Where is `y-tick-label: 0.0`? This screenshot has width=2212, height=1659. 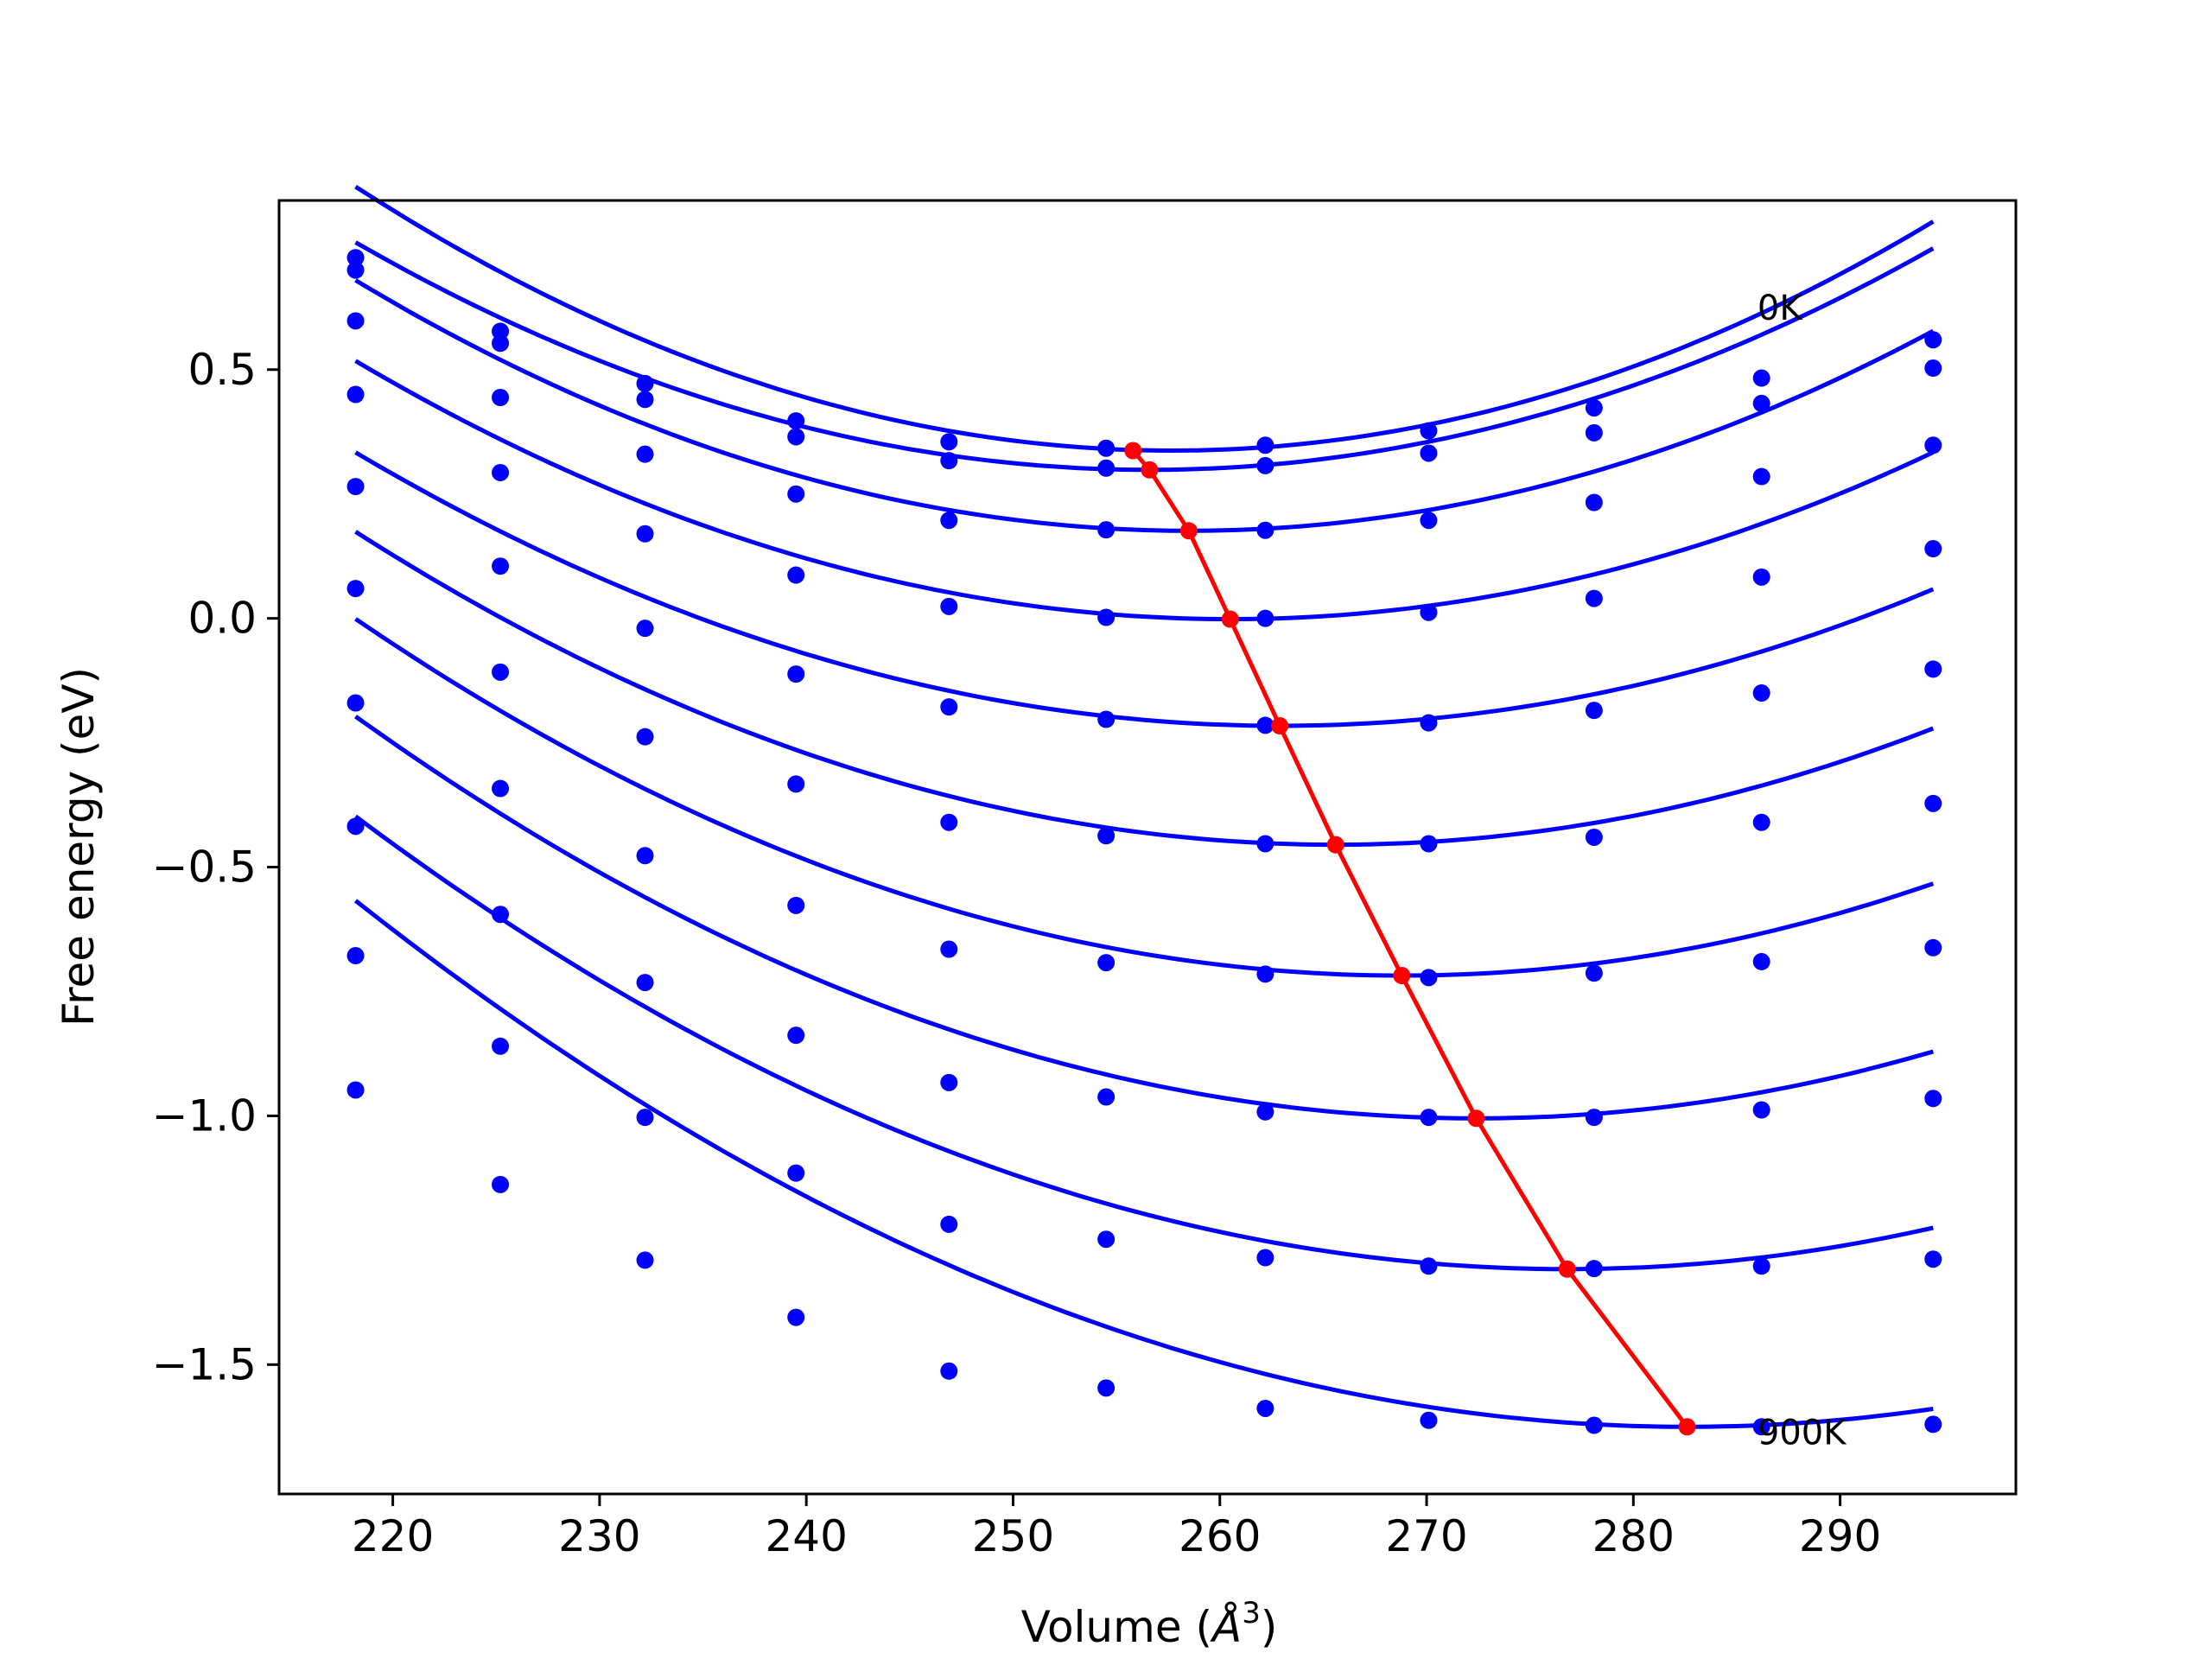 y-tick-label: 0.0 is located at coordinates (222, 619).